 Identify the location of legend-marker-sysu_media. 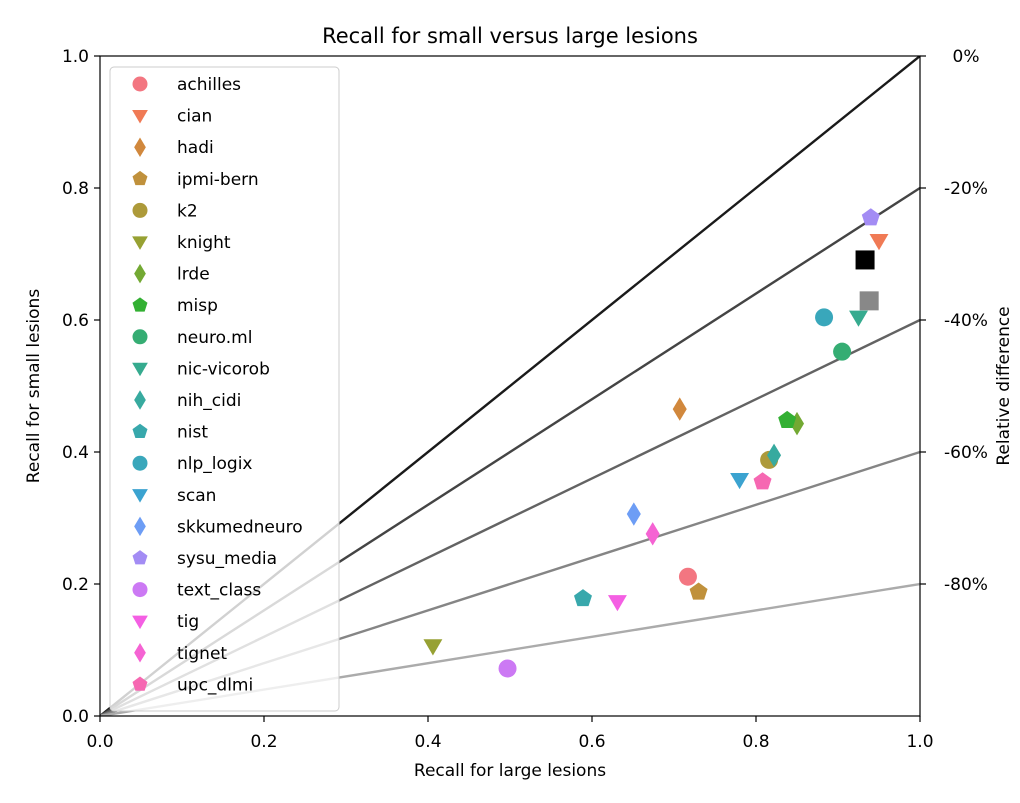
(140, 557).